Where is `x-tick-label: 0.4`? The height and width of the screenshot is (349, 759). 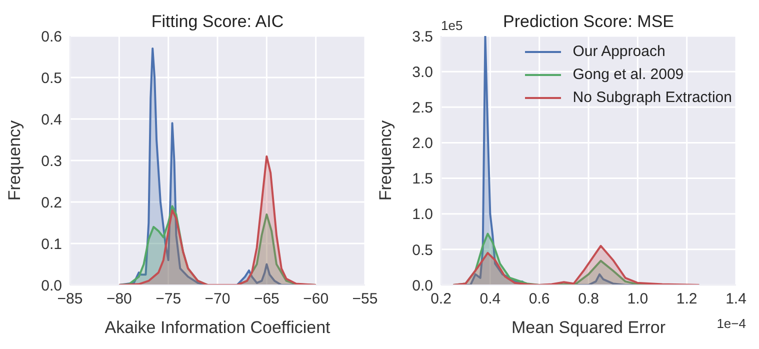 x-tick-label: 0.4 is located at coordinates (490, 299).